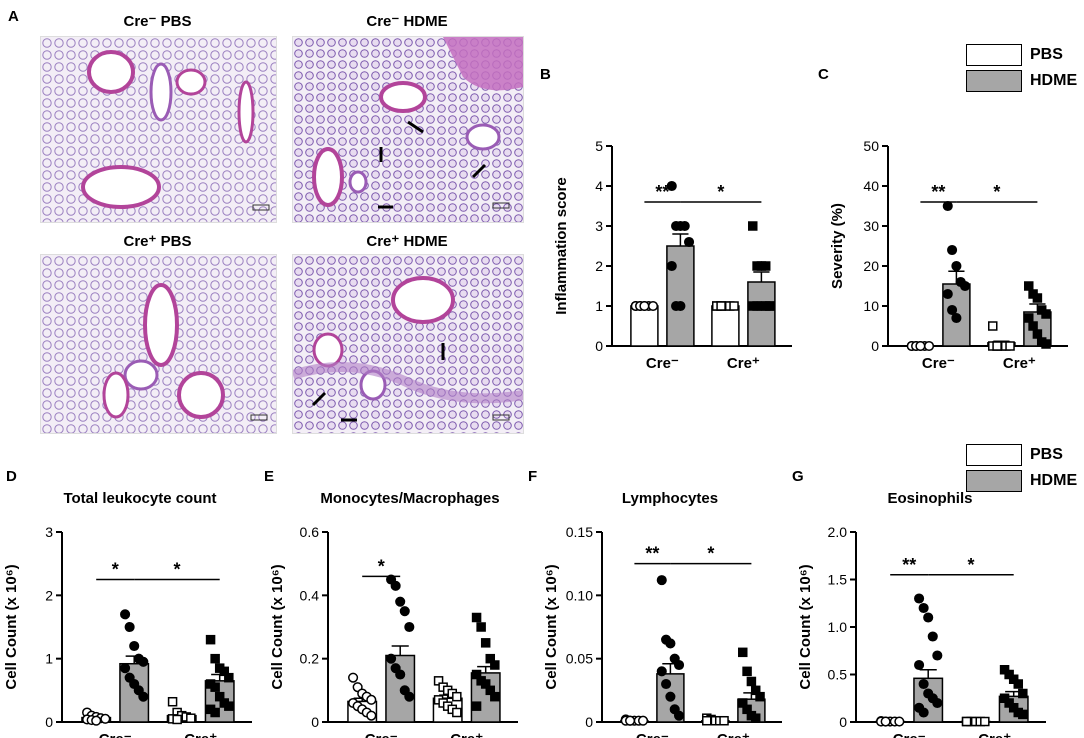 The height and width of the screenshot is (738, 1084). I want to click on y-tick-label: 0.15, so click(579, 532).